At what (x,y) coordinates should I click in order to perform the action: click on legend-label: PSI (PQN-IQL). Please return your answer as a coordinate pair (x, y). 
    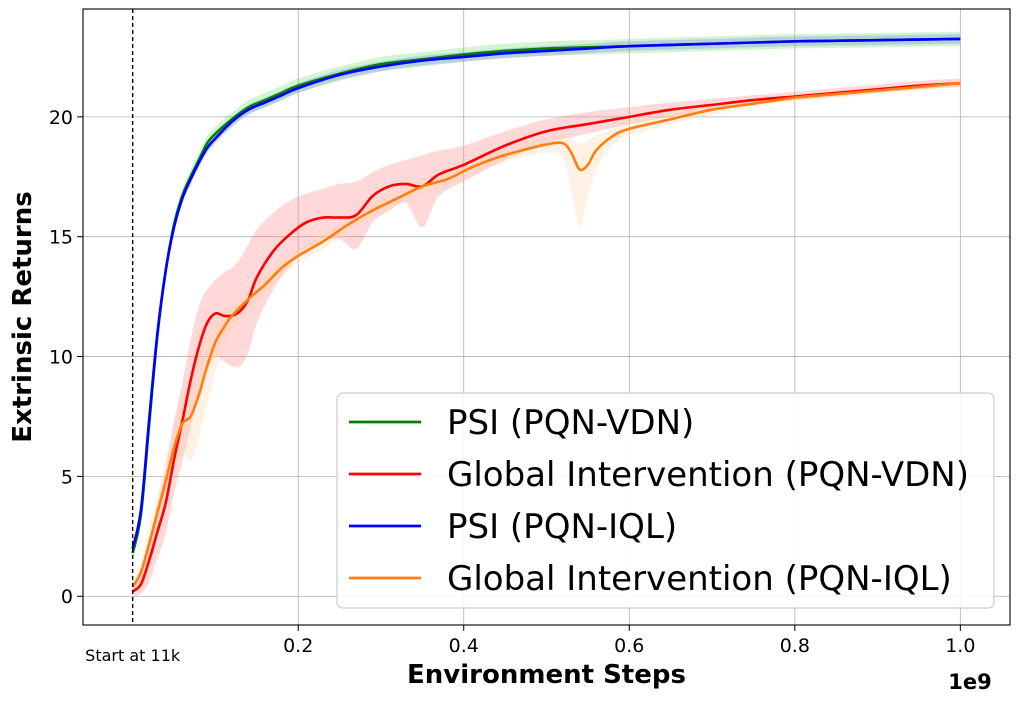
    Looking at the image, I should click on (562, 527).